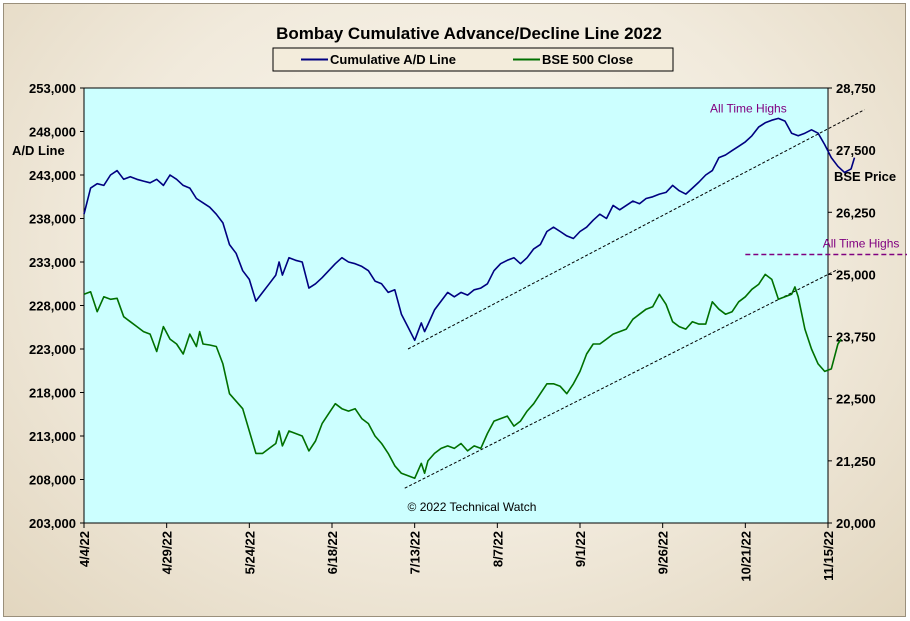  Describe the element at coordinates (856, 461) in the screenshot. I see `right-tick-label: 21,250` at that location.